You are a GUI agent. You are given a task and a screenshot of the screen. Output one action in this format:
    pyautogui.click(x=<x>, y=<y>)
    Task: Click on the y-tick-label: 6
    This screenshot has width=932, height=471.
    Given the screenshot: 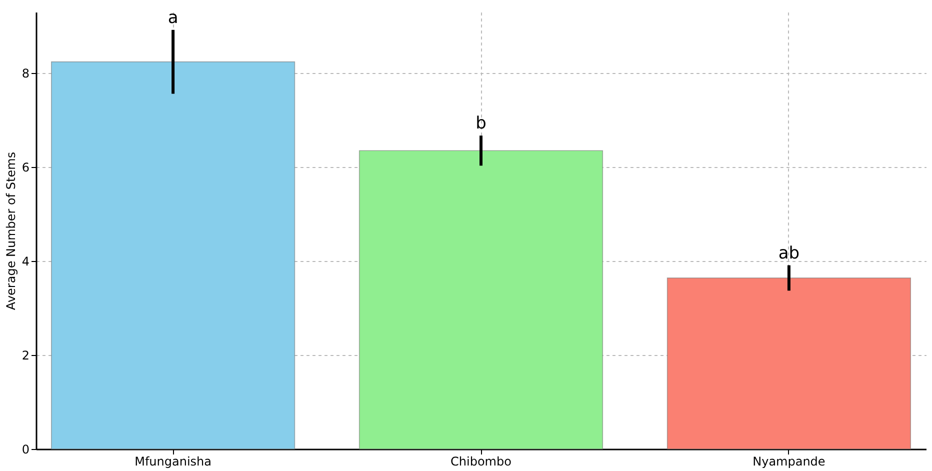 What is the action you would take?
    pyautogui.click(x=26, y=167)
    